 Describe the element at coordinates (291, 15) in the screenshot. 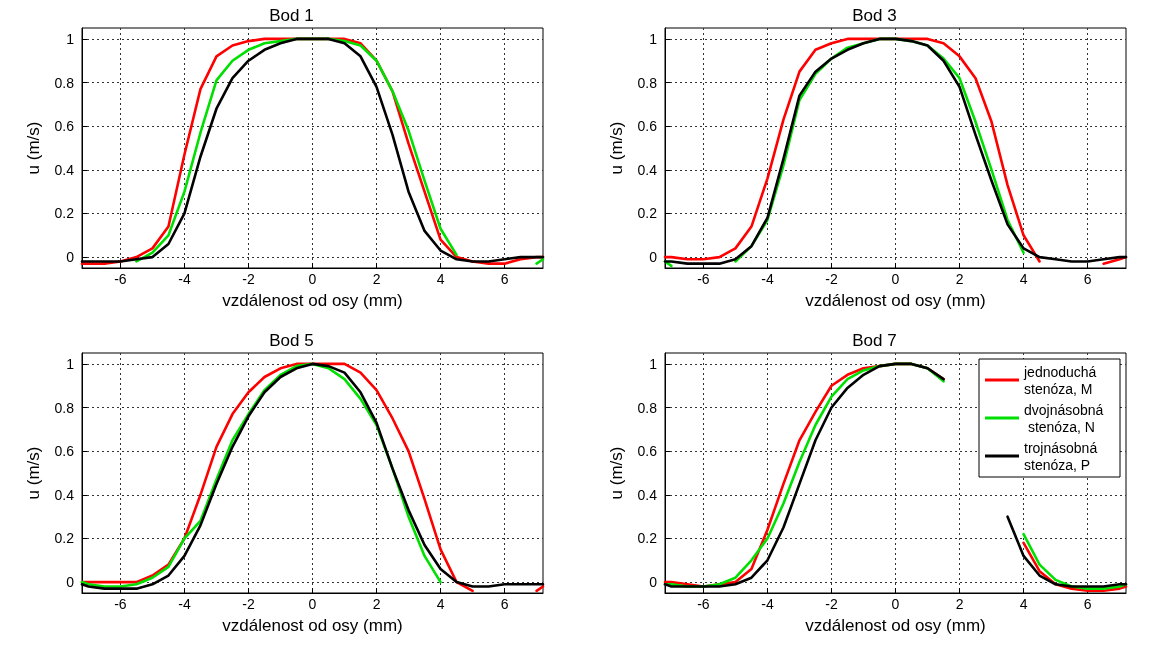

I see `chart-title: Bod 1` at that location.